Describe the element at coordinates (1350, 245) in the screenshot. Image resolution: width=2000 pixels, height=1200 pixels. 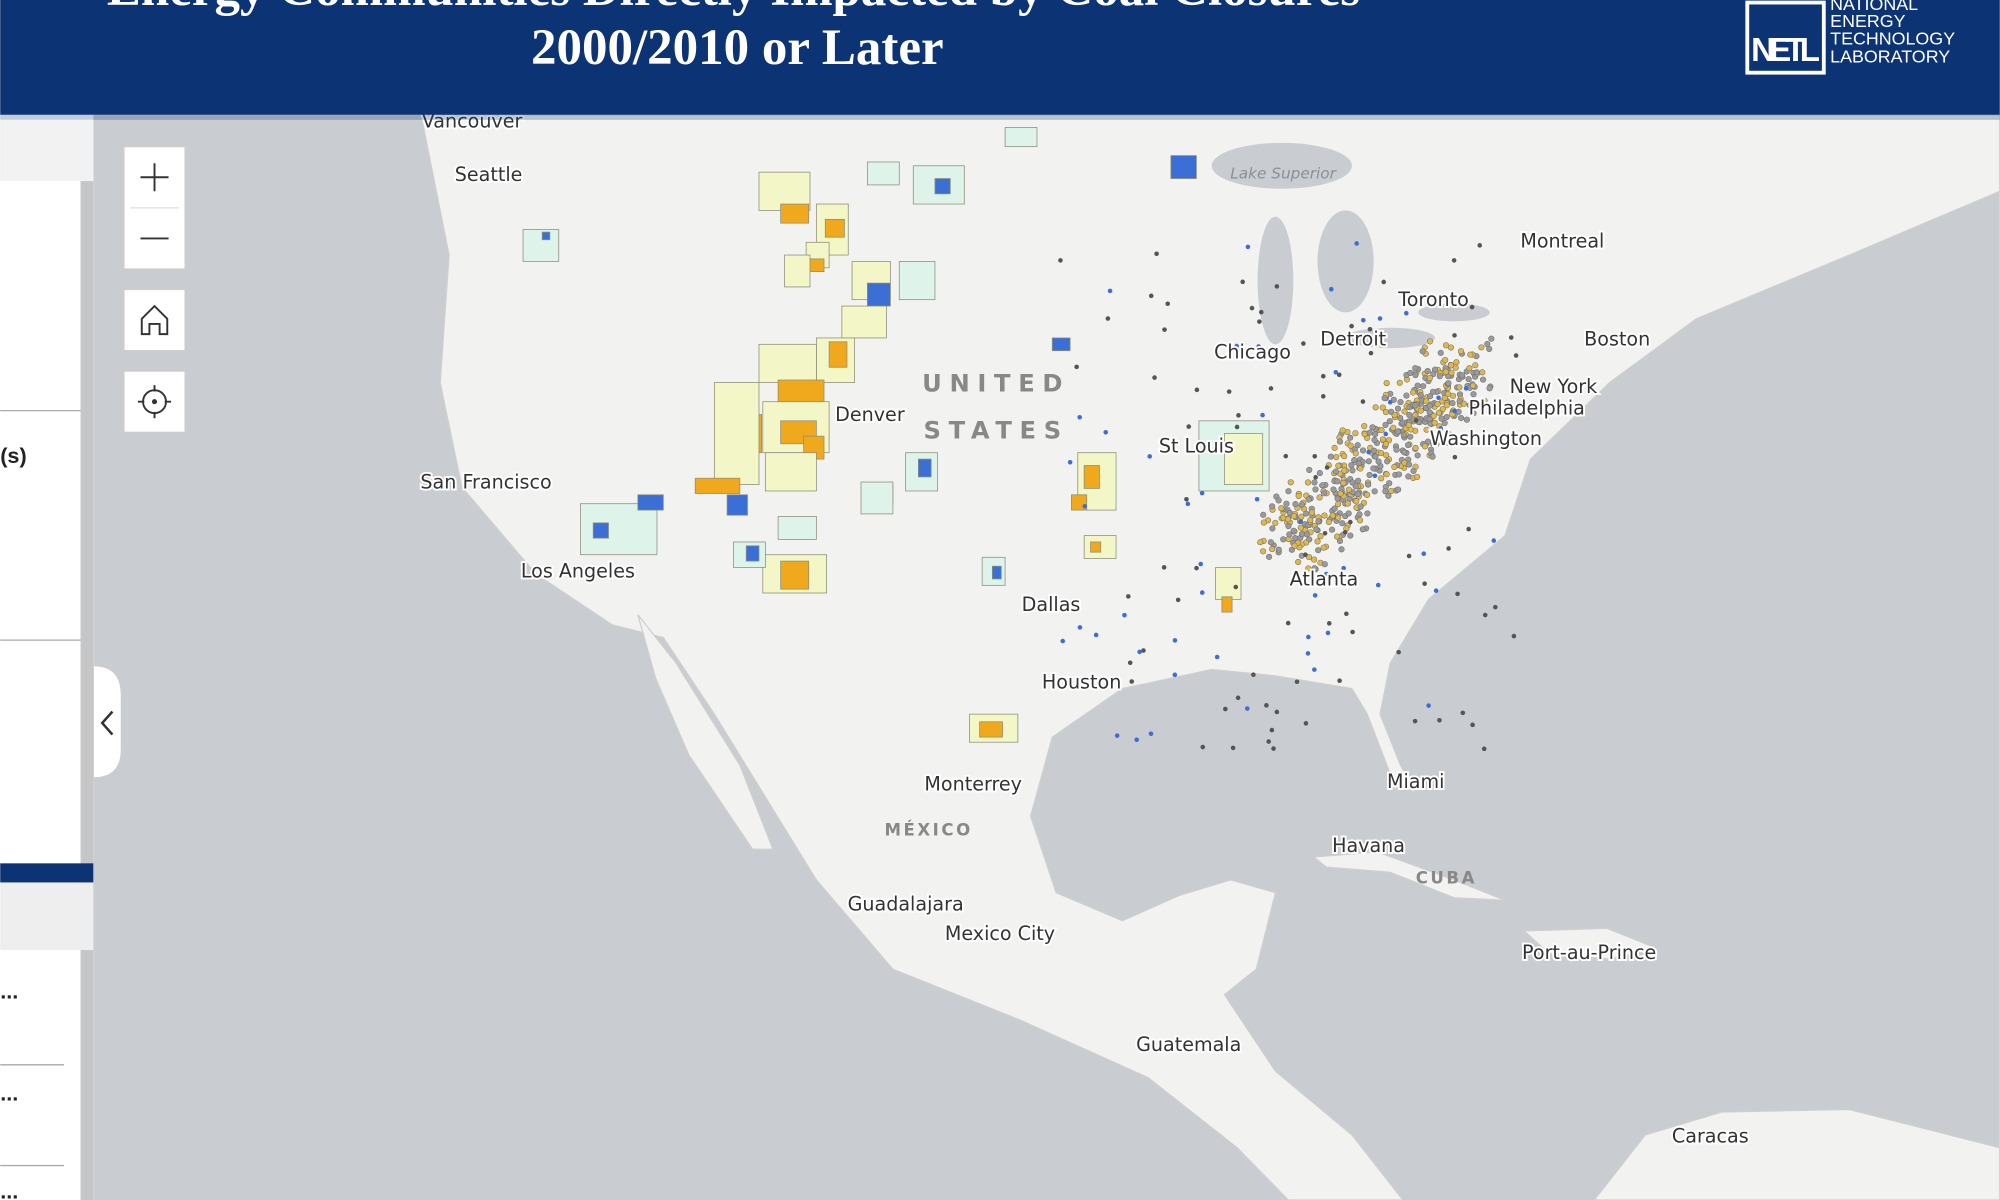
I see `lakes` at that location.